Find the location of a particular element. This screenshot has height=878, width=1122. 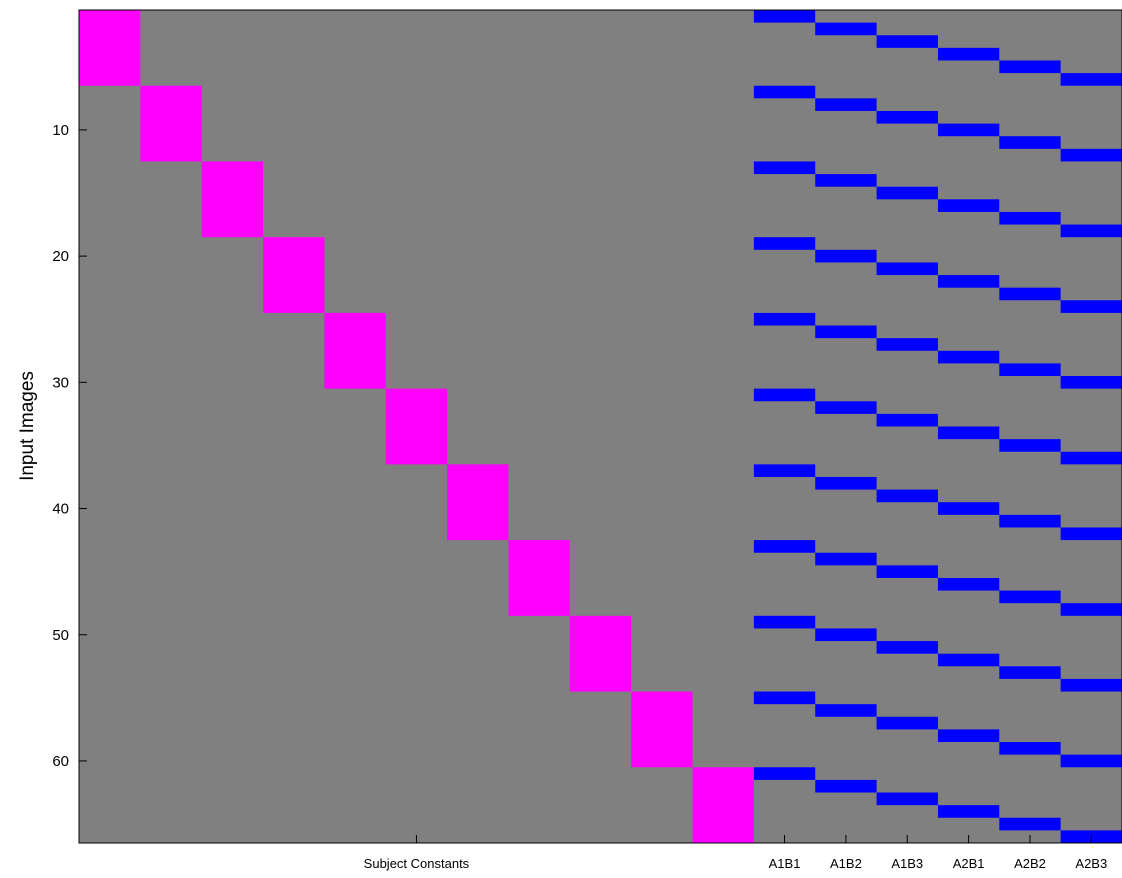

x-tick-label: A1B2 is located at coordinates (846, 863).